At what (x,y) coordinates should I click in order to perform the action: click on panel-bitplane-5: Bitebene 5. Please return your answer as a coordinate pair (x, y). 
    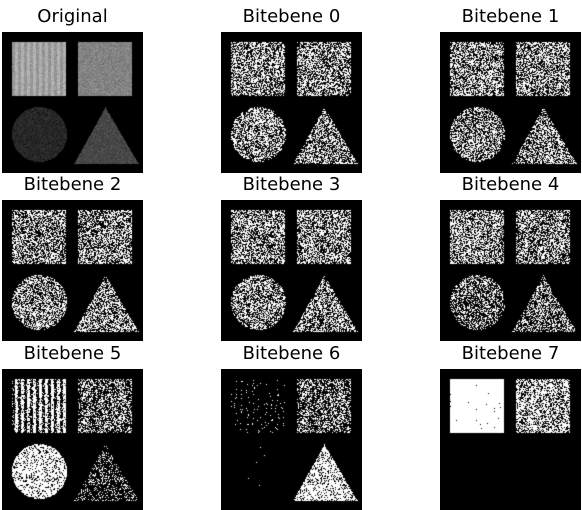
    Looking at the image, I should click on (72, 426).